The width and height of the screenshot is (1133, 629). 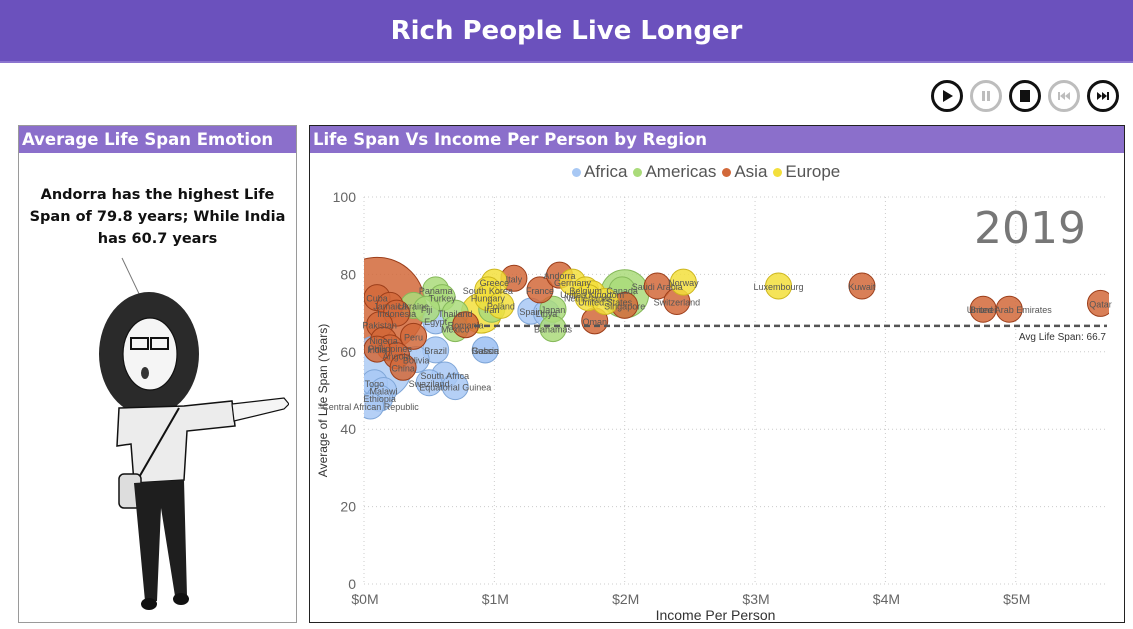 I want to click on x-tick-label: $1M, so click(x=495, y=599).